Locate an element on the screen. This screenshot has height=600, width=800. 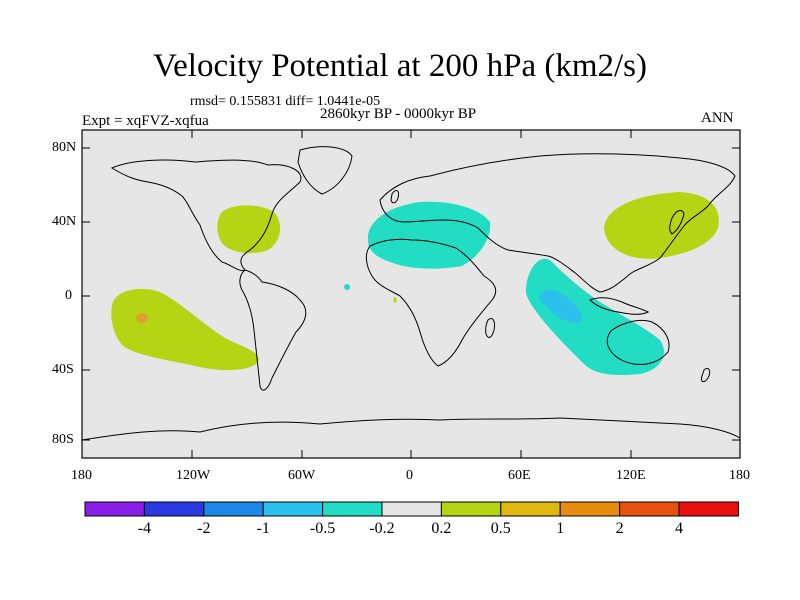
x-label: 0 is located at coordinates (409, 475).